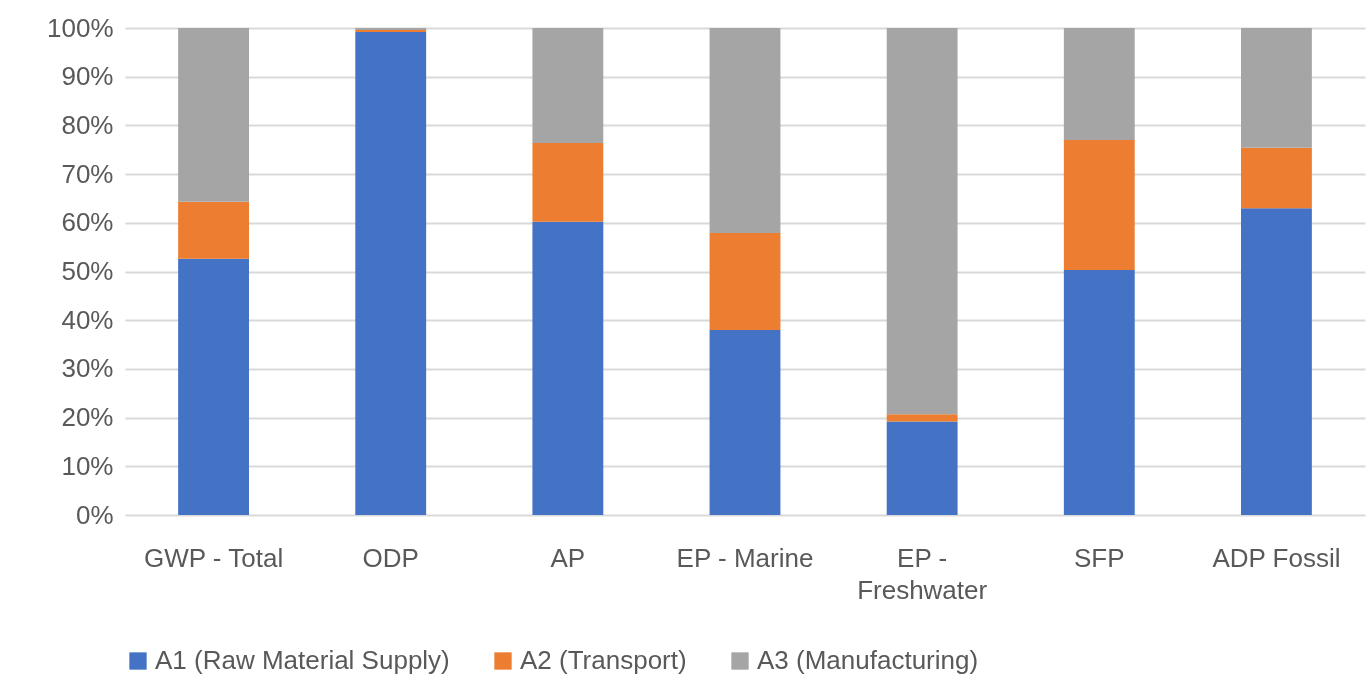 The image size is (1367, 700). What do you see at coordinates (868, 660) in the screenshot?
I see `legend-label: A3 (Manufacturing)` at bounding box center [868, 660].